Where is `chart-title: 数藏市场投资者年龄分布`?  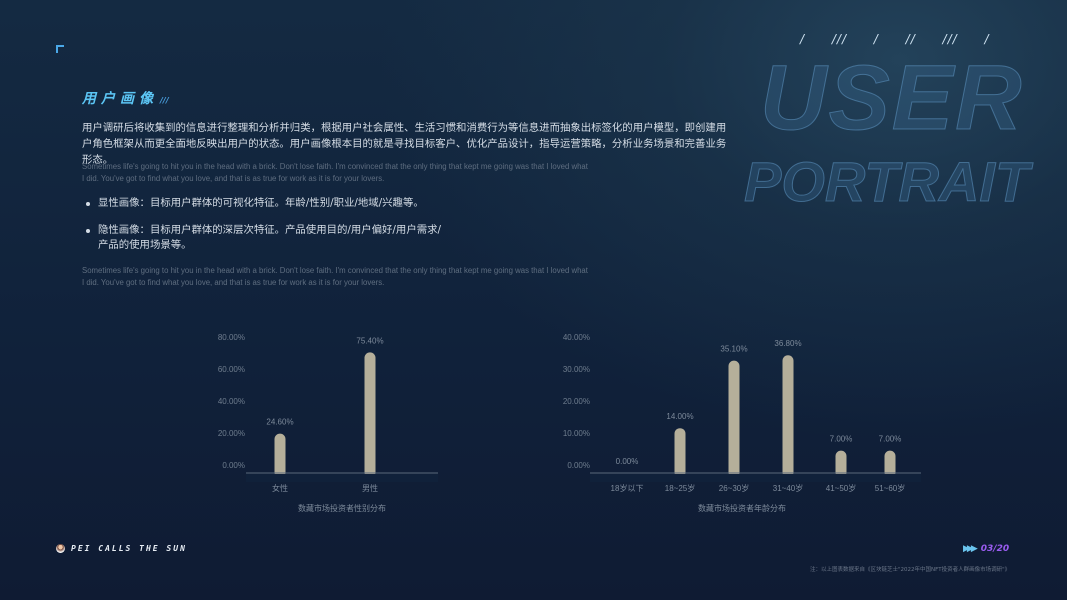 chart-title: 数藏市场投资者年龄分布 is located at coordinates (742, 508).